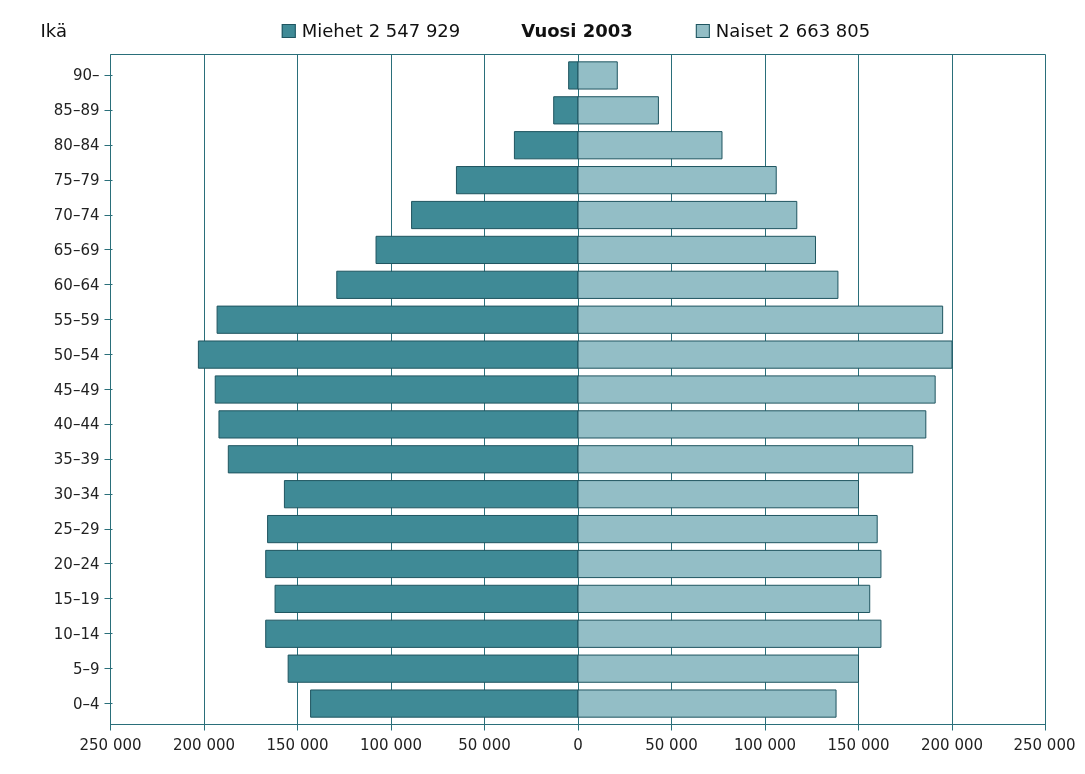 The height and width of the screenshot is (774, 1085). I want to click on legend-label: Miehet 2 547 929, so click(380, 31).